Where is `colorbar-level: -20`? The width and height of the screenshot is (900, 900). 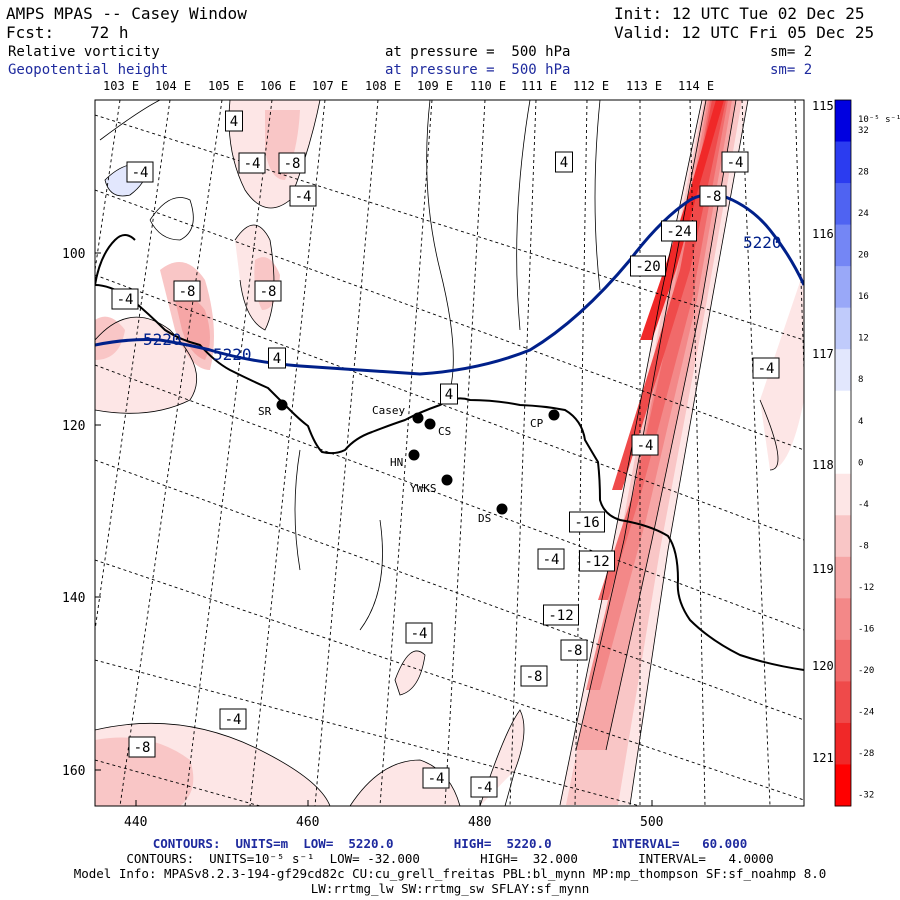
colorbar-level: -20 is located at coordinates (866, 671).